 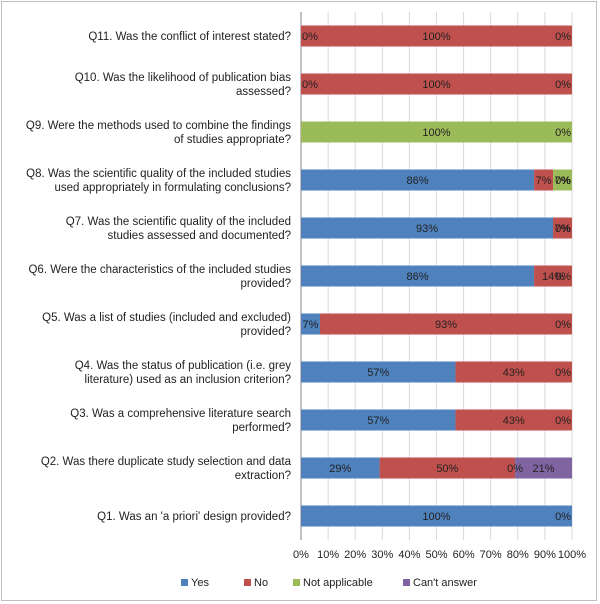 What do you see at coordinates (338, 583) in the screenshot?
I see `legend-label: Not applicable` at bounding box center [338, 583].